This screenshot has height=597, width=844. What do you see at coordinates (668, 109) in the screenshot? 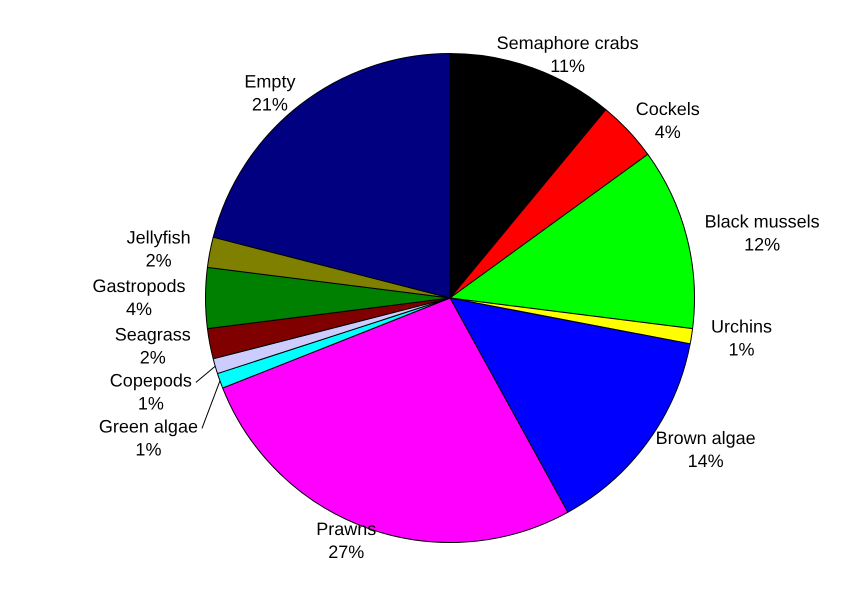
I see `slice-label: Cockels` at bounding box center [668, 109].